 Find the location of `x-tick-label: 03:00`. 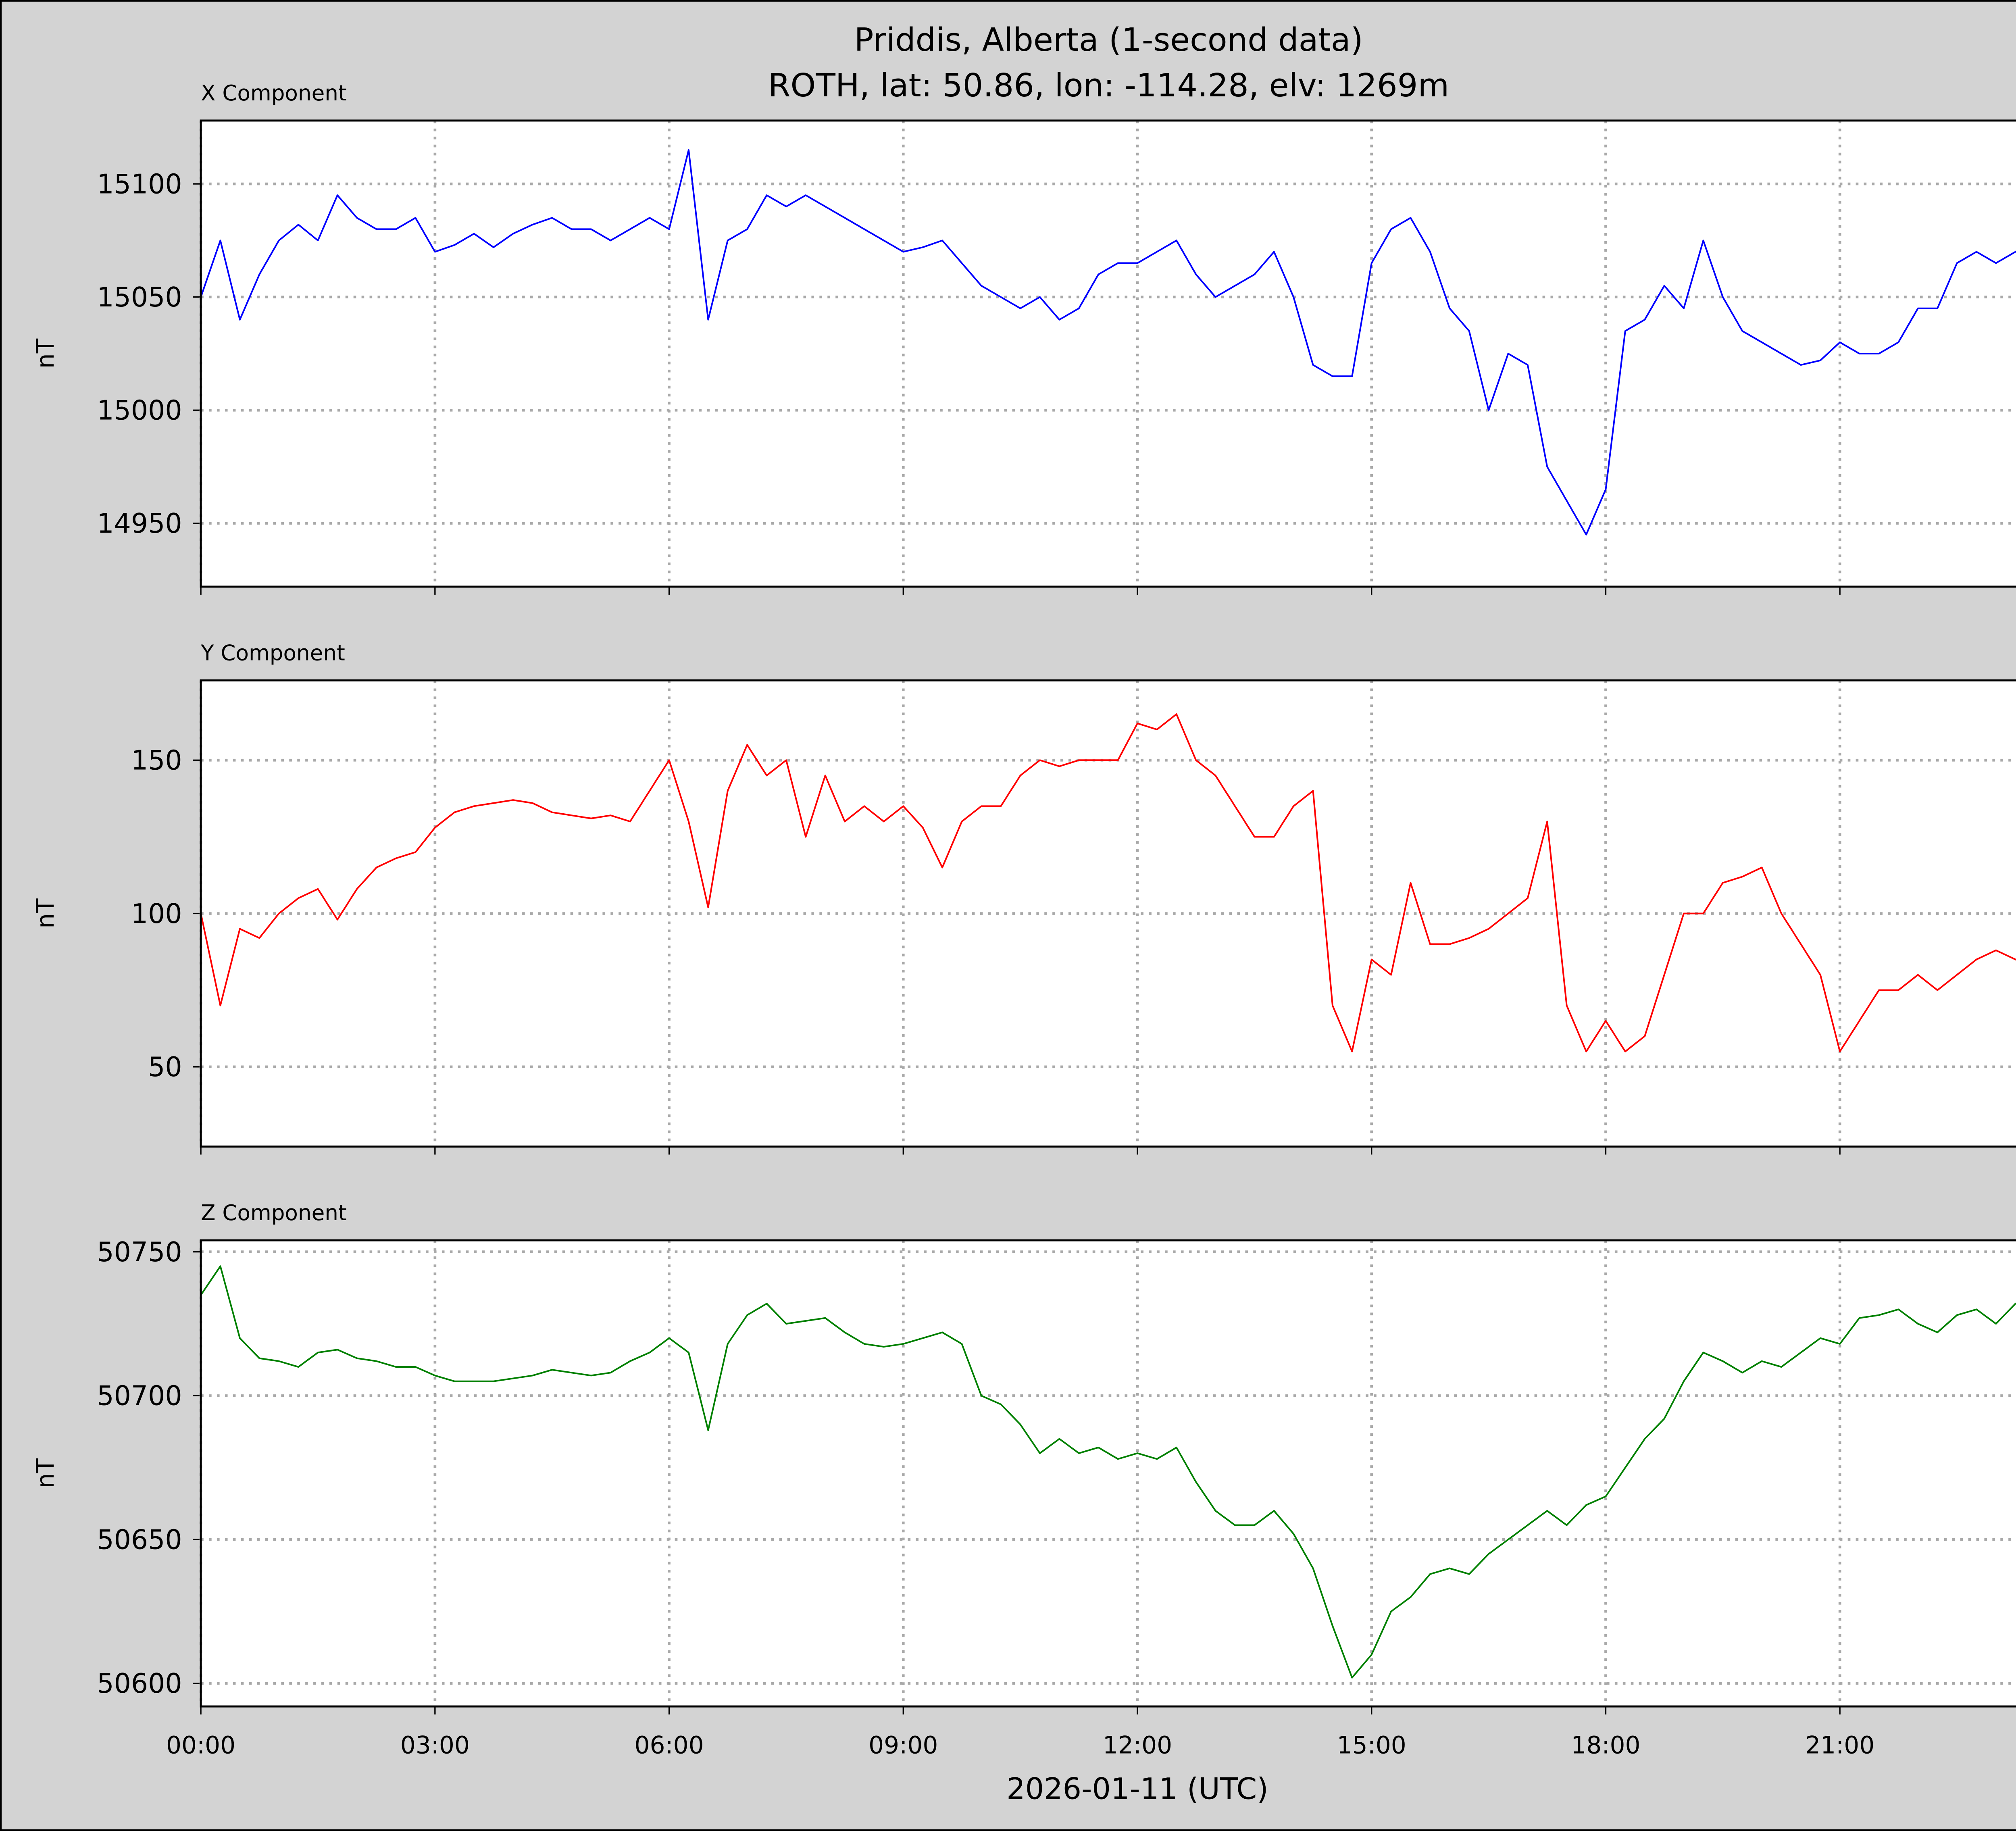

x-tick-label: 03:00 is located at coordinates (435, 1745).